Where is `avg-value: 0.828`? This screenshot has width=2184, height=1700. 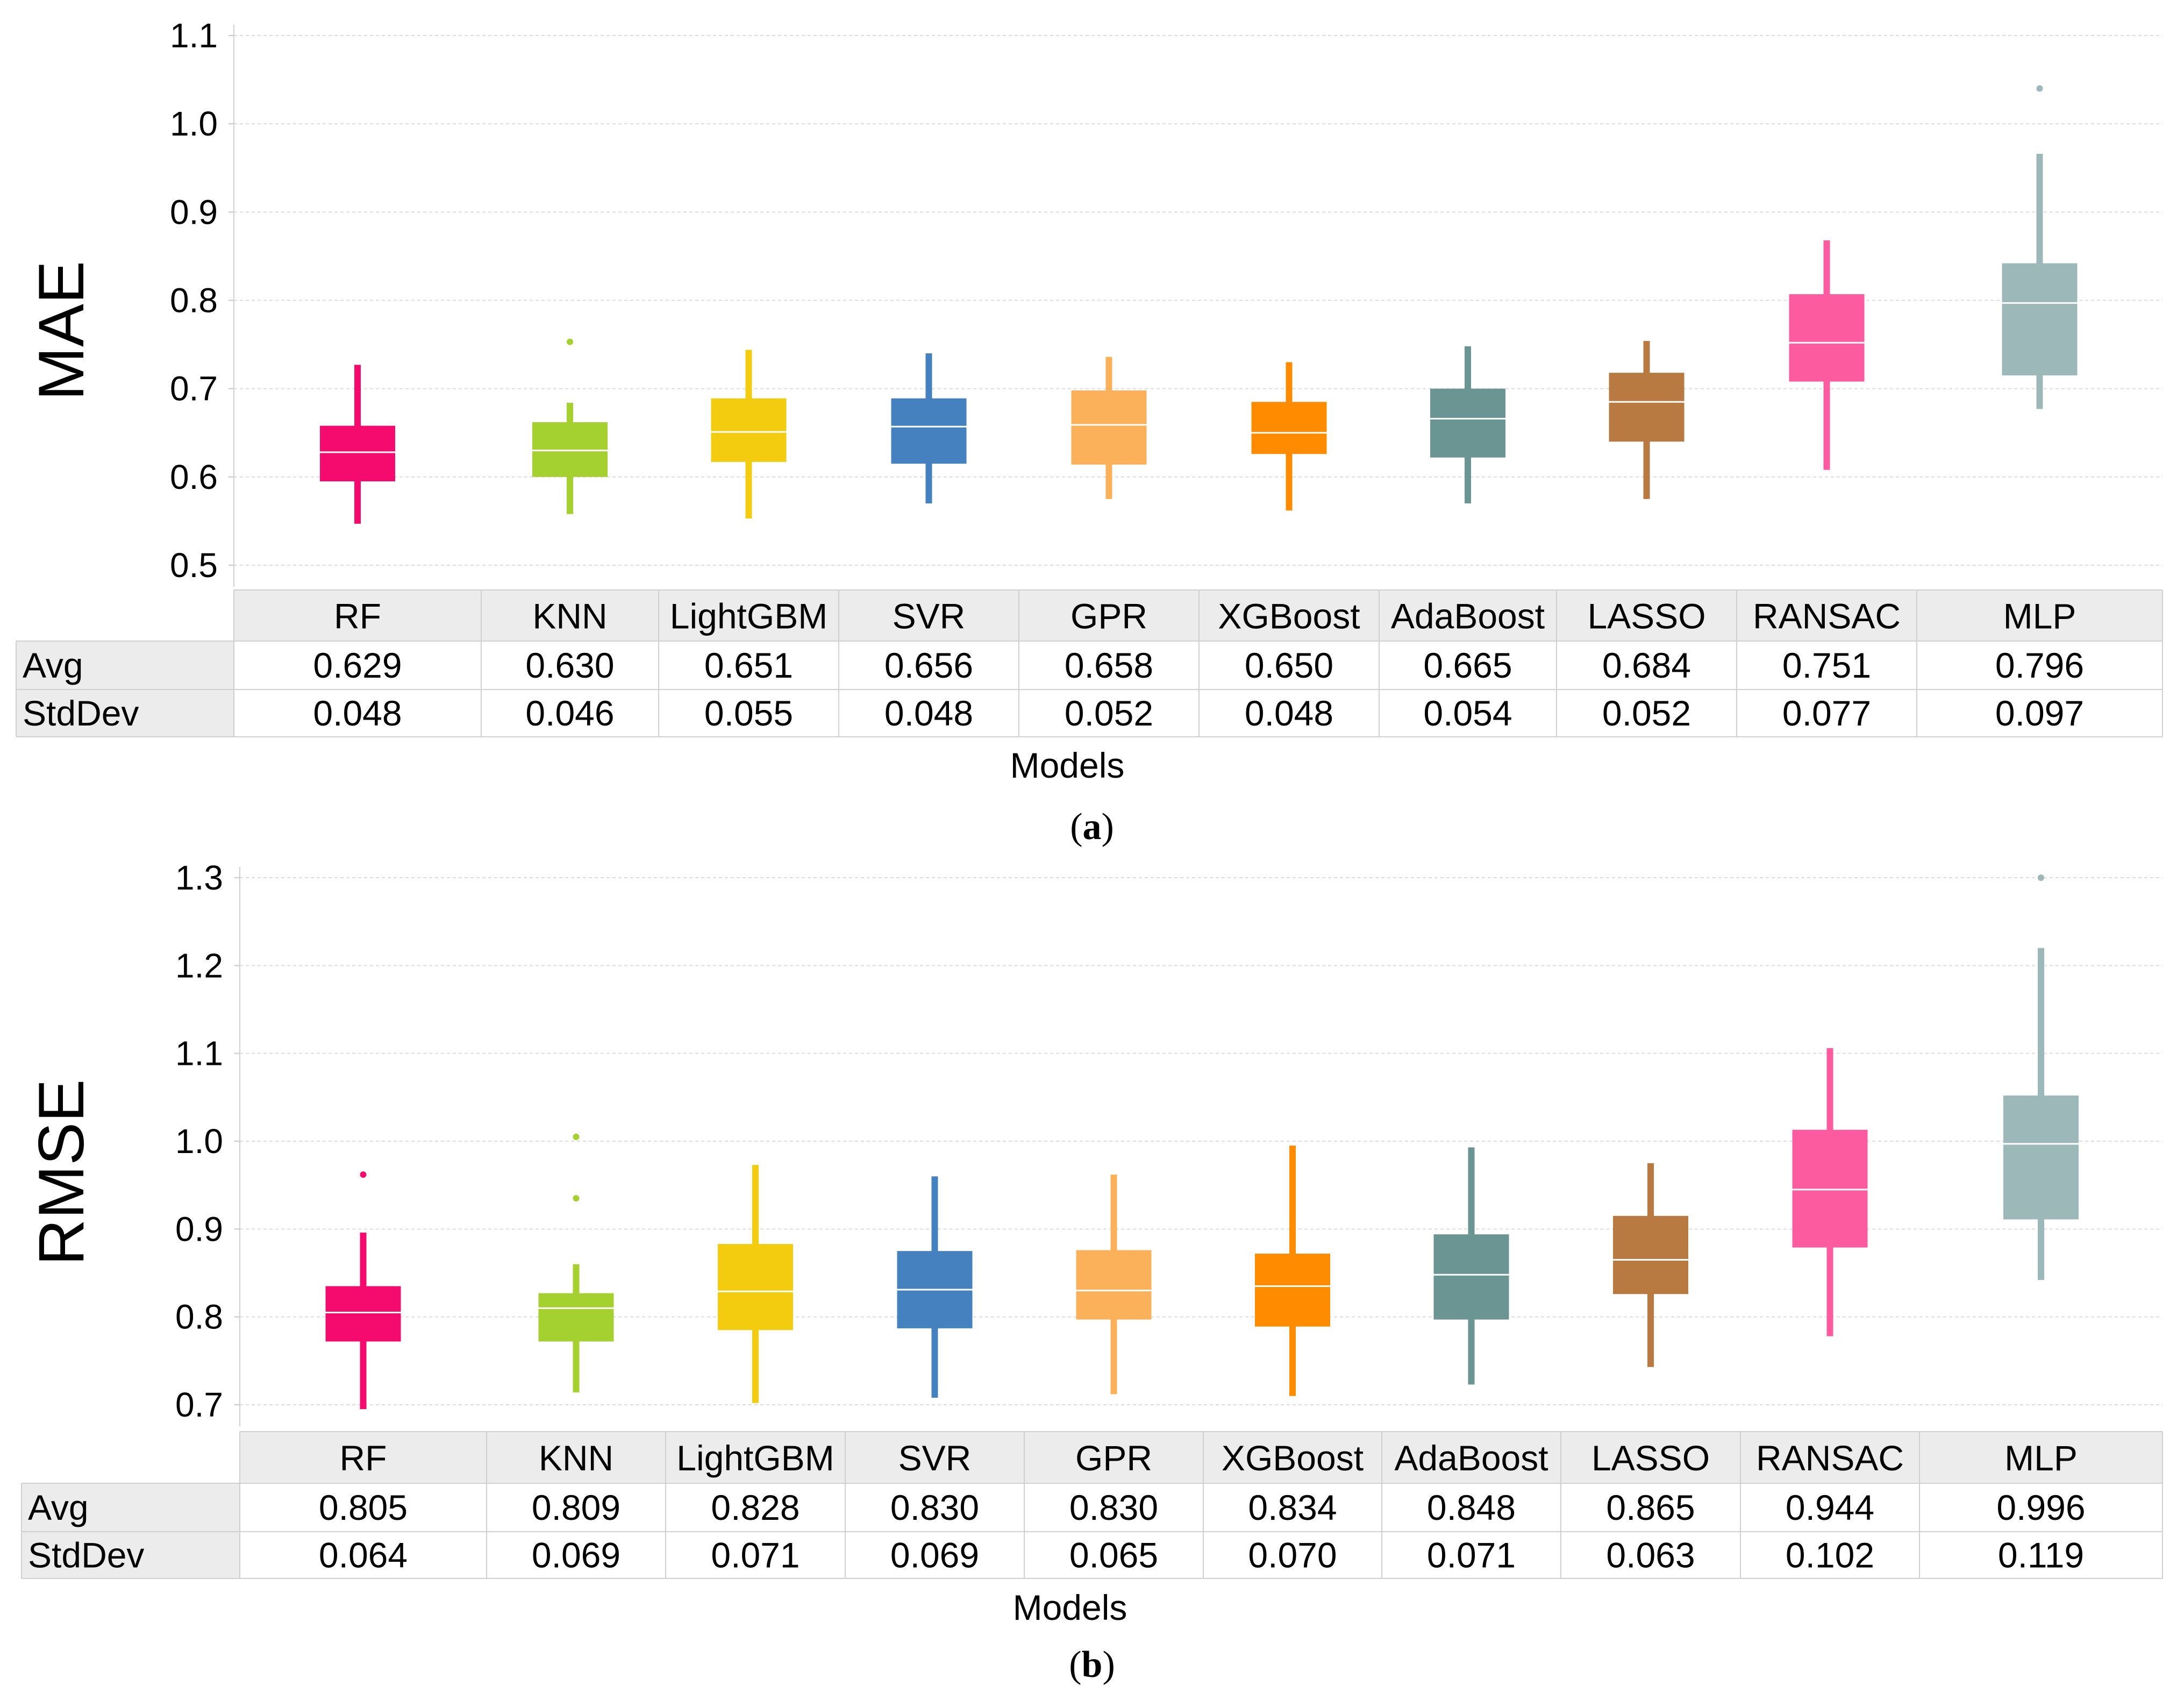
avg-value: 0.828 is located at coordinates (755, 1507).